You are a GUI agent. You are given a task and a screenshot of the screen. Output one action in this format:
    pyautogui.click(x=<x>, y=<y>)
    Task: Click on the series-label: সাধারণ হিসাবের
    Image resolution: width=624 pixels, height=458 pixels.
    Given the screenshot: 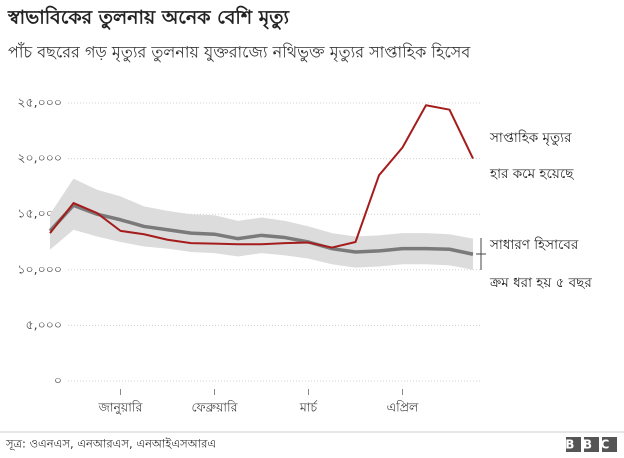 What is the action you would take?
    pyautogui.click(x=534, y=244)
    